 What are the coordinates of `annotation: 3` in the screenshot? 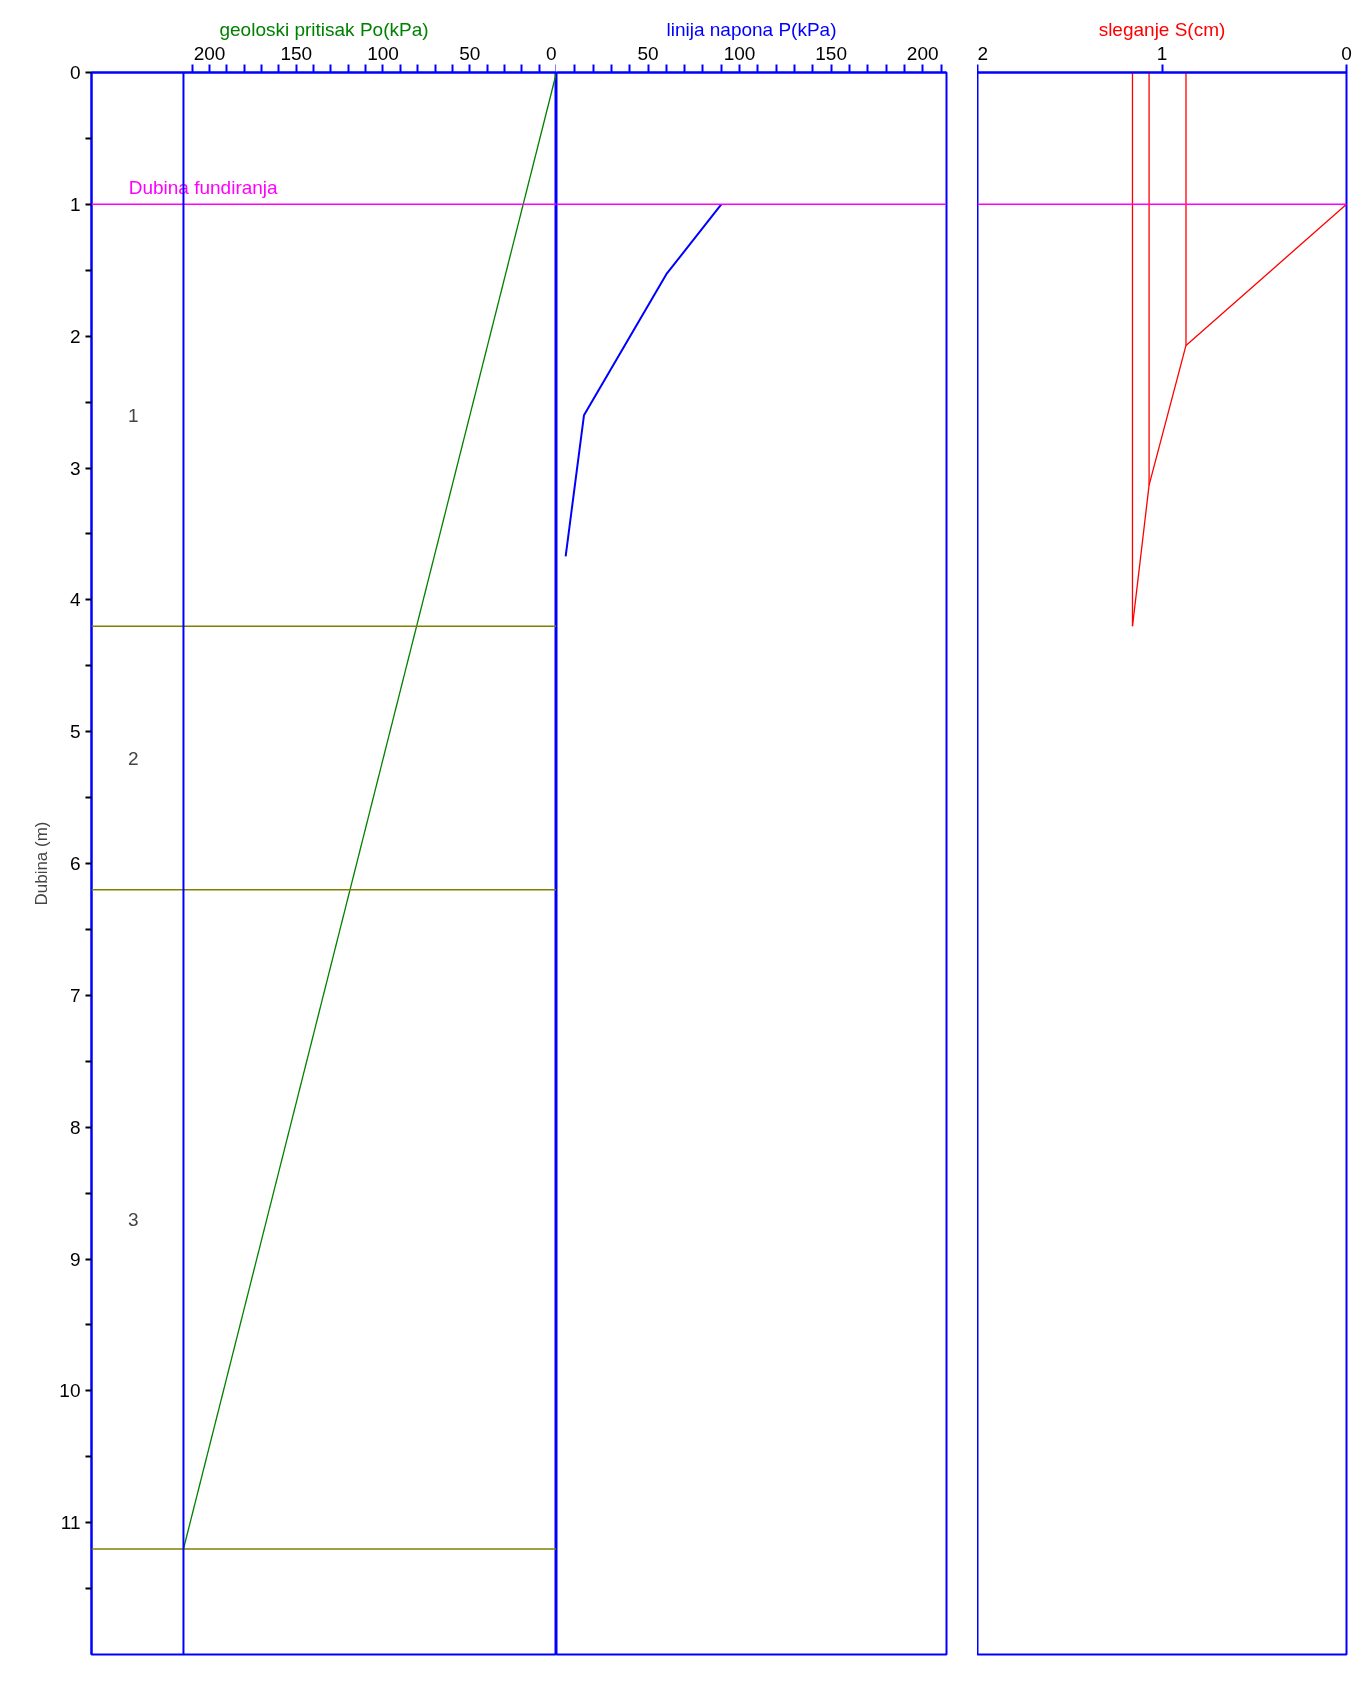 It's located at (133, 1219).